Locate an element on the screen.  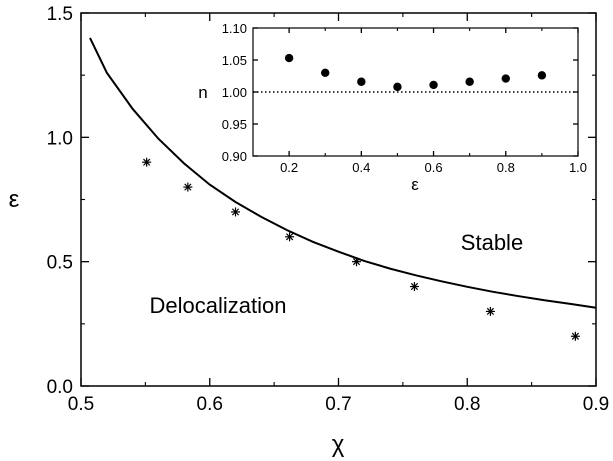
main-y-axis-title: ε is located at coordinates (14, 199).